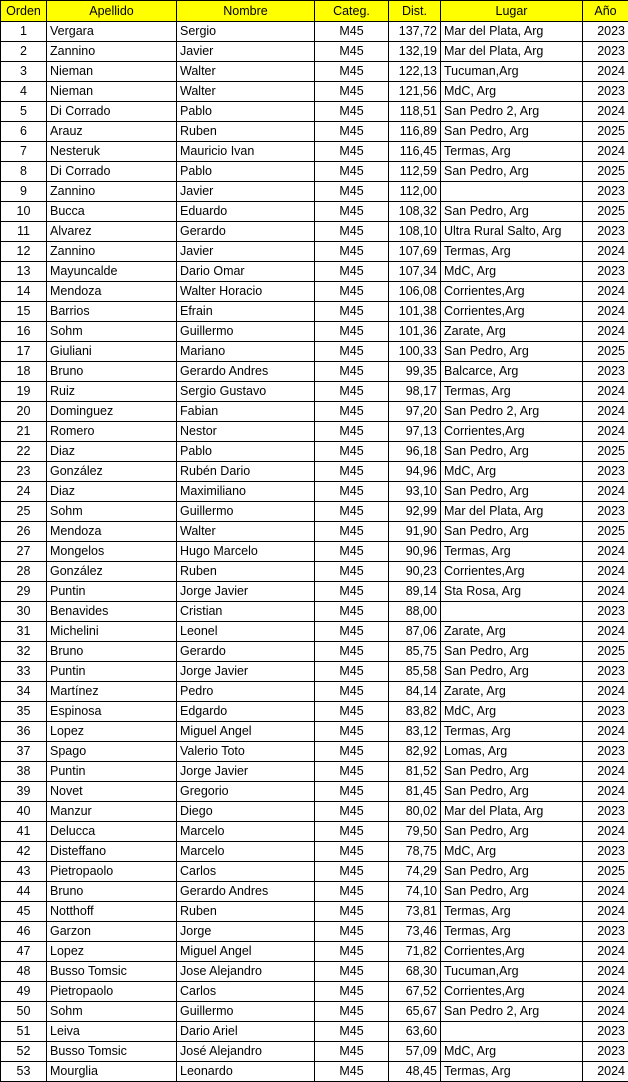 The image size is (628, 1082). Describe the element at coordinates (24, 232) in the screenshot. I see `cell-orden: 11` at that location.